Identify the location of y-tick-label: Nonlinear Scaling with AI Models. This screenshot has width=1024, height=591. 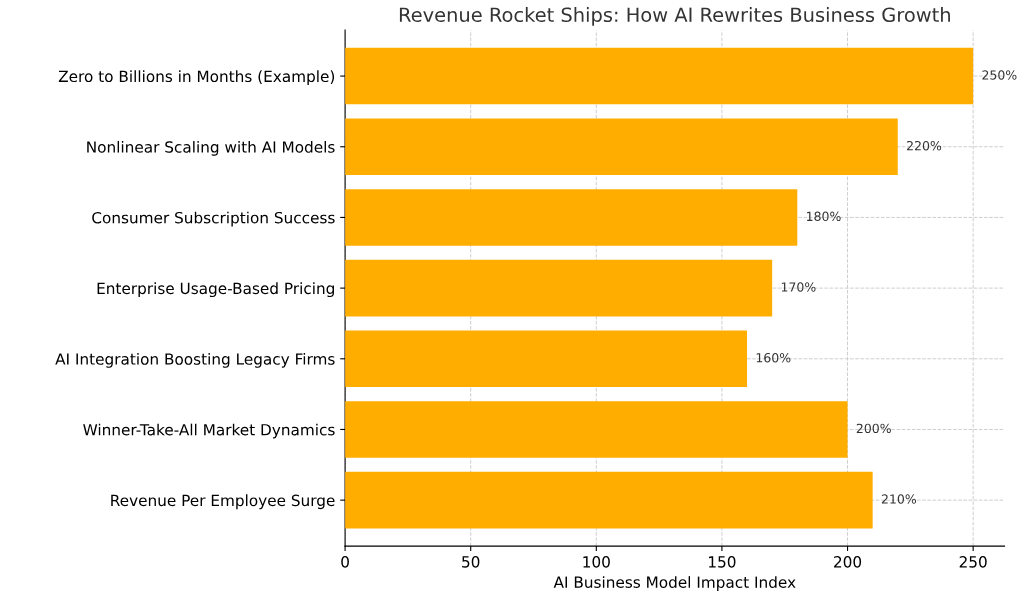
(211, 148).